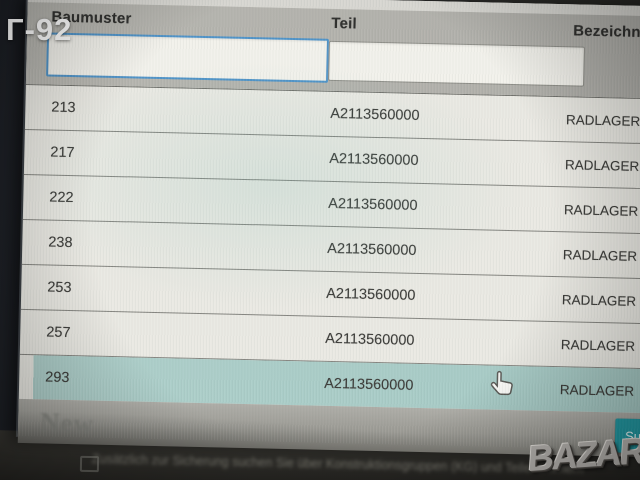 The width and height of the screenshot is (640, 480). What do you see at coordinates (89, 464) in the screenshot?
I see `document-icon` at bounding box center [89, 464].